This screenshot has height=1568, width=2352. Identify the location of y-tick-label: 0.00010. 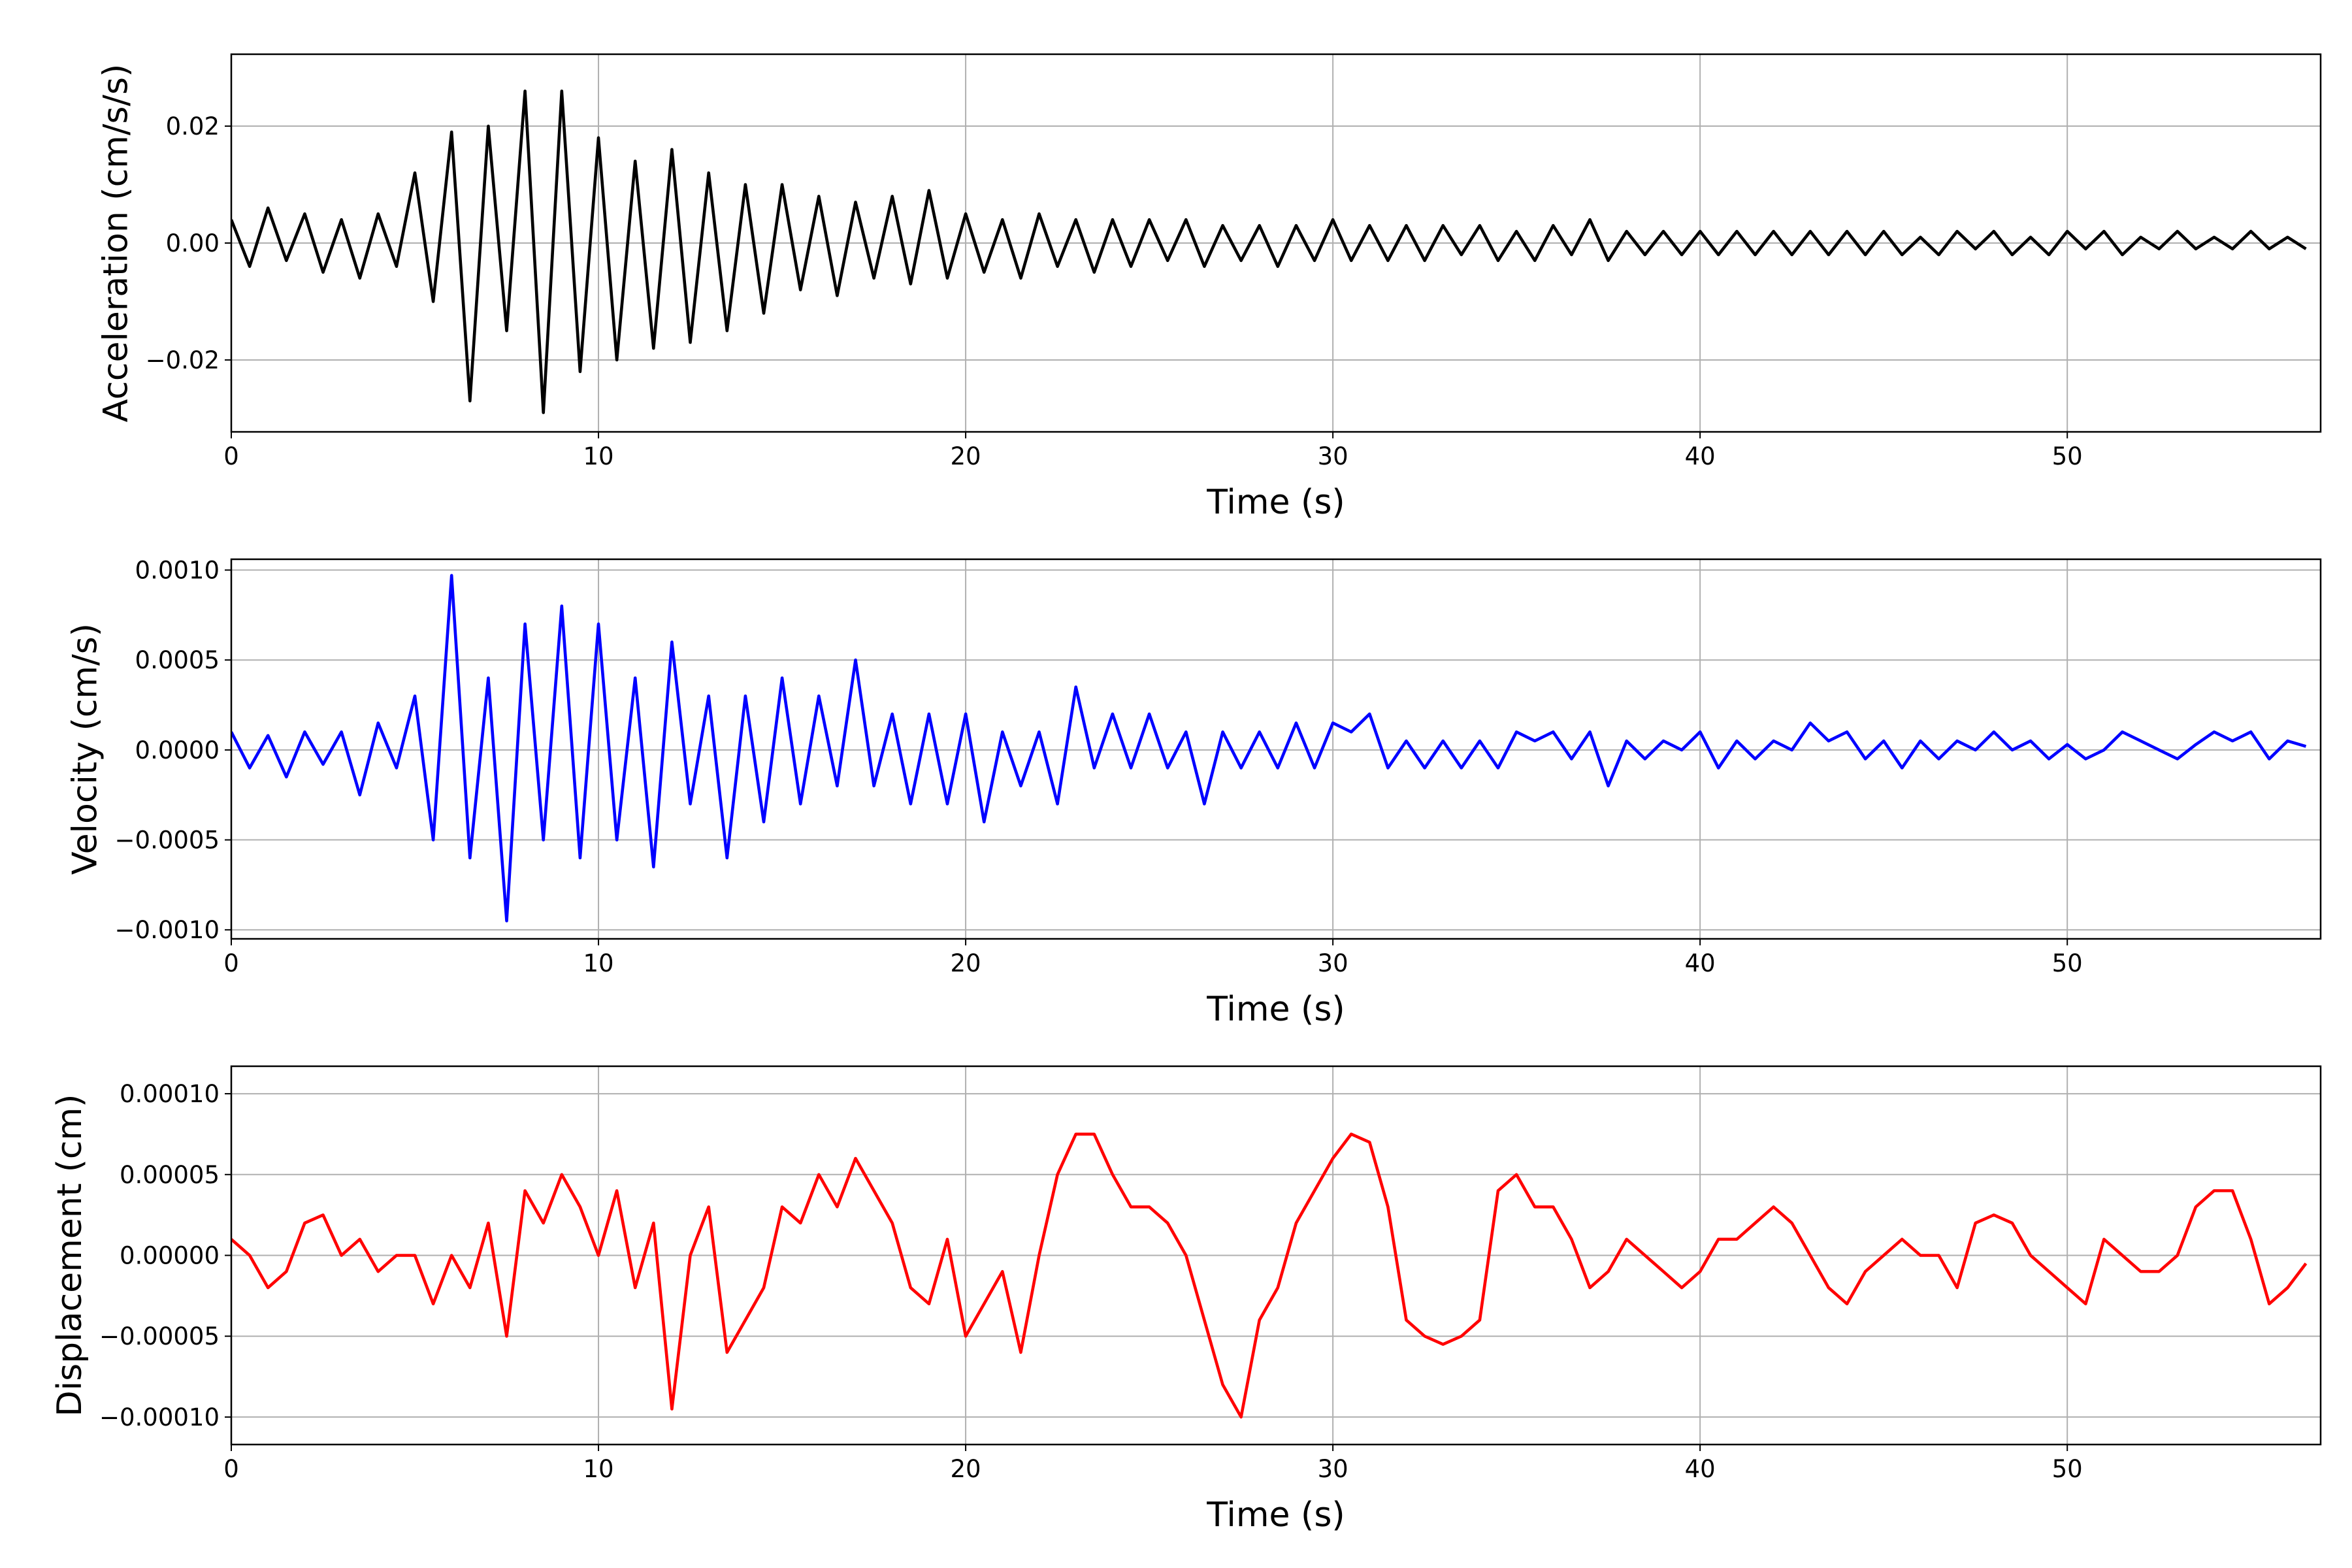
(170, 1094).